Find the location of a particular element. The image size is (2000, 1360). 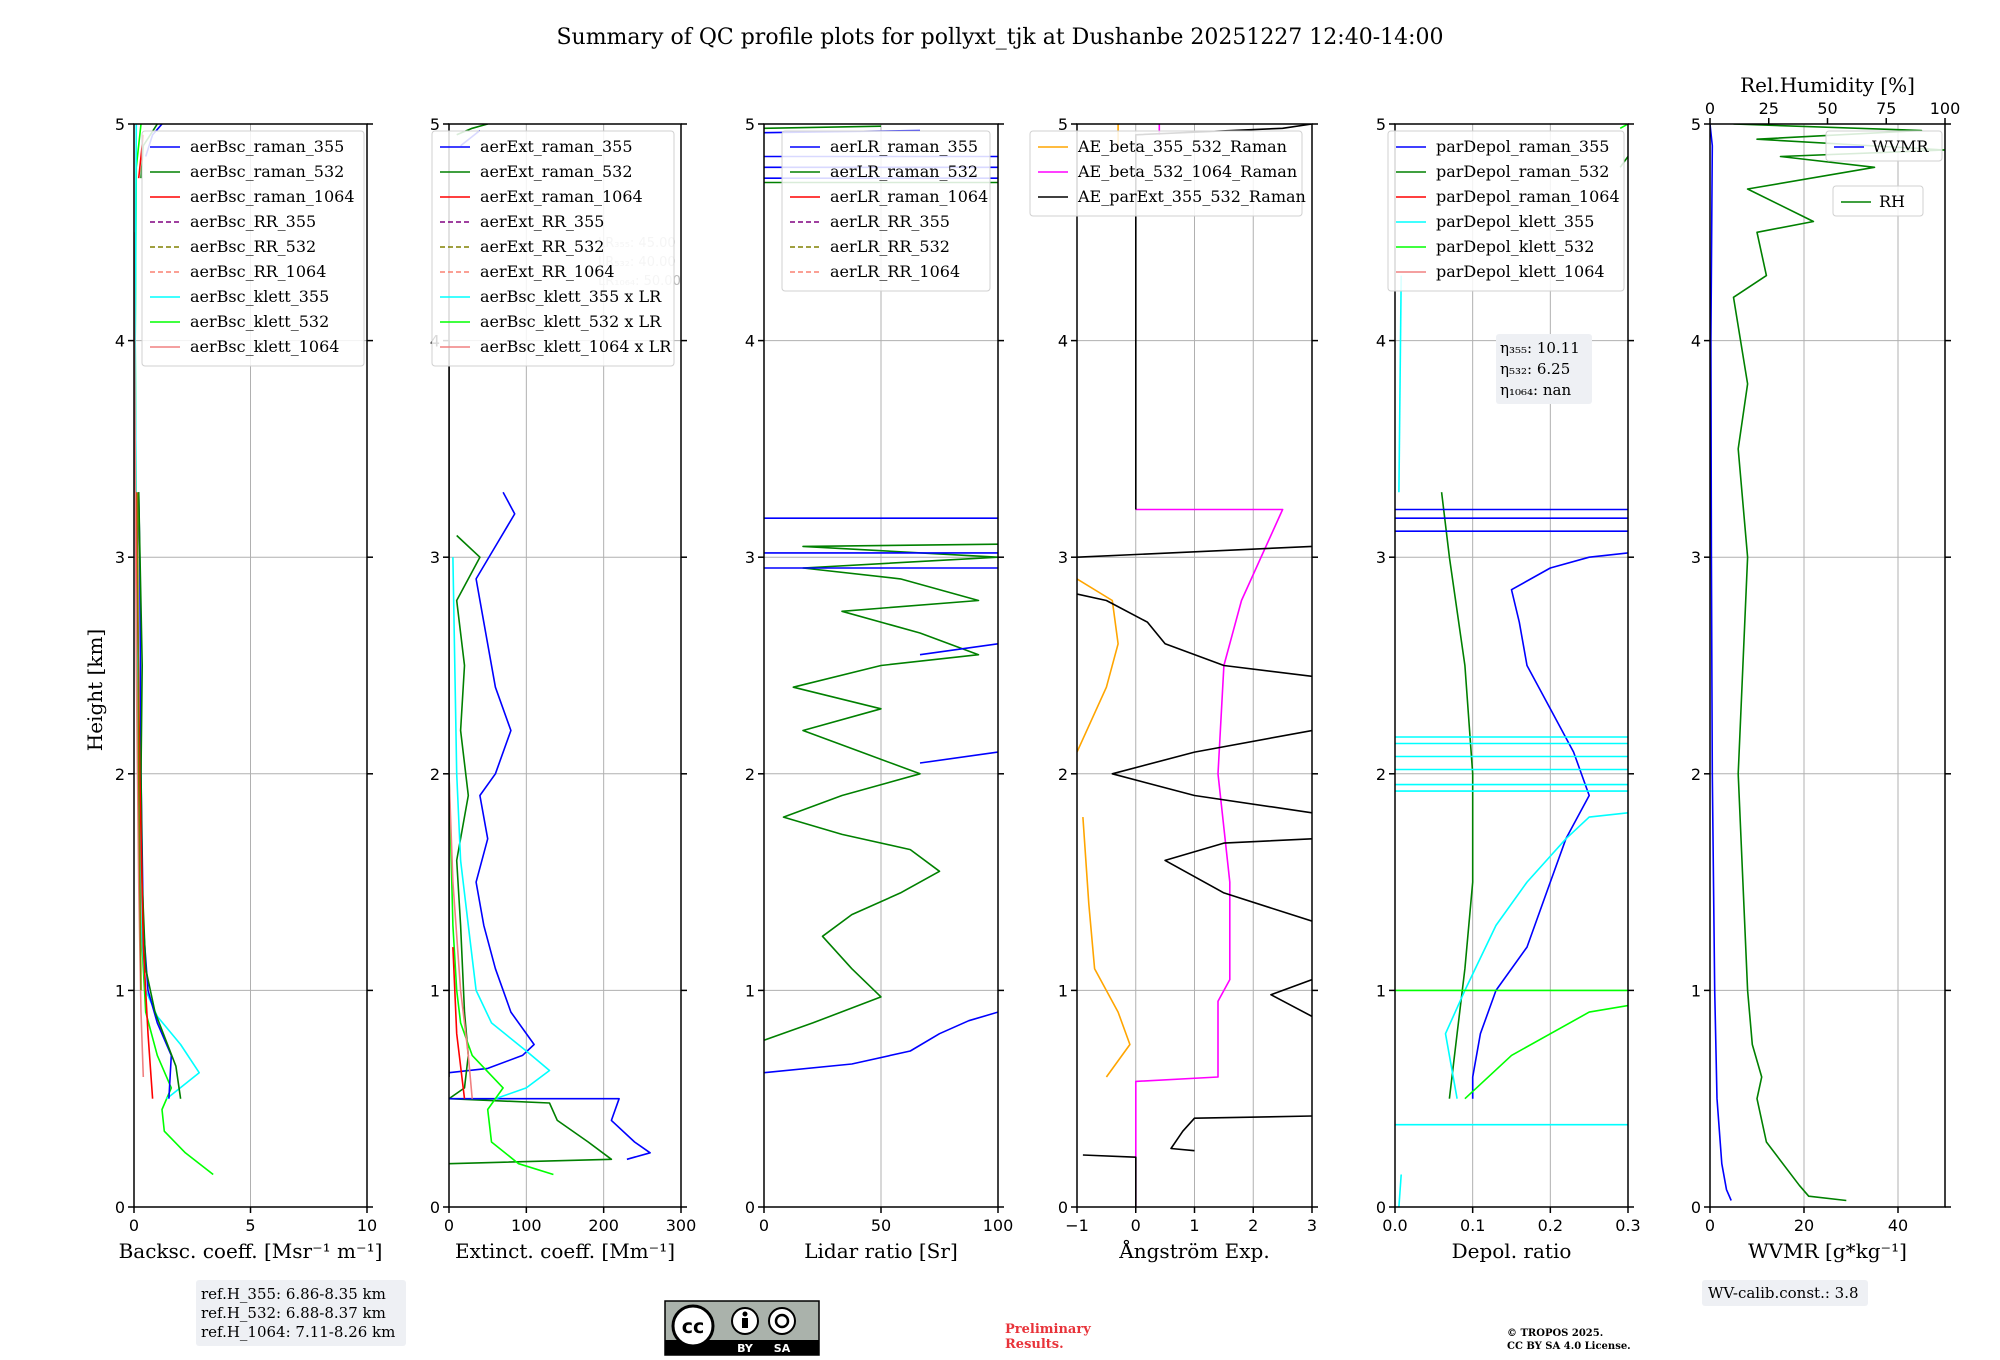

legend-entry: aerBsc_RR_532 is located at coordinates (253, 246).